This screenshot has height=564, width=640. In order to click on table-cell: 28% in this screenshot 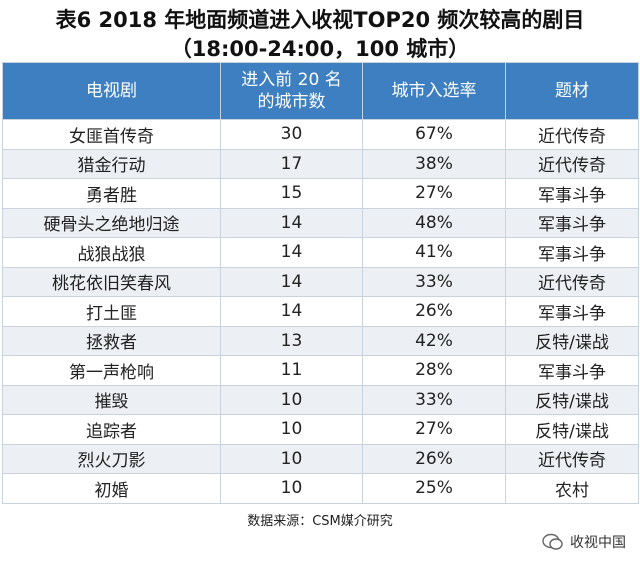, I will do `click(434, 370)`.